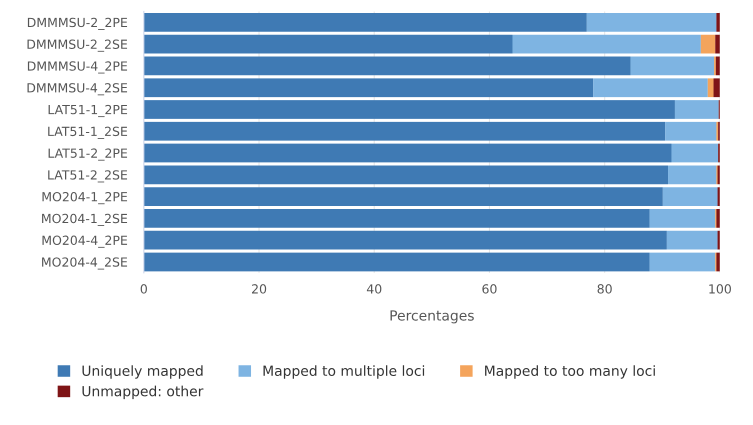 Image resolution: width=753 pixels, height=425 pixels. What do you see at coordinates (605, 289) in the screenshot?
I see `x-tick-label: 80` at bounding box center [605, 289].